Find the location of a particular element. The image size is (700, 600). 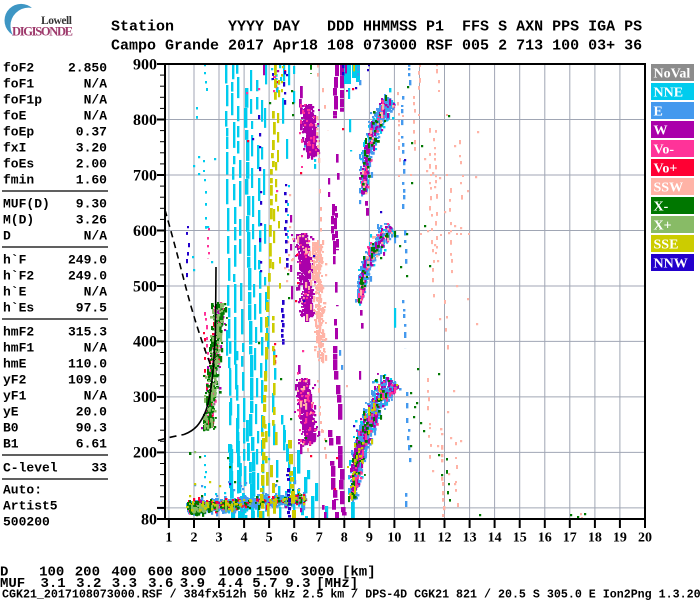

svg-text: 18 is located at coordinates (595, 538).